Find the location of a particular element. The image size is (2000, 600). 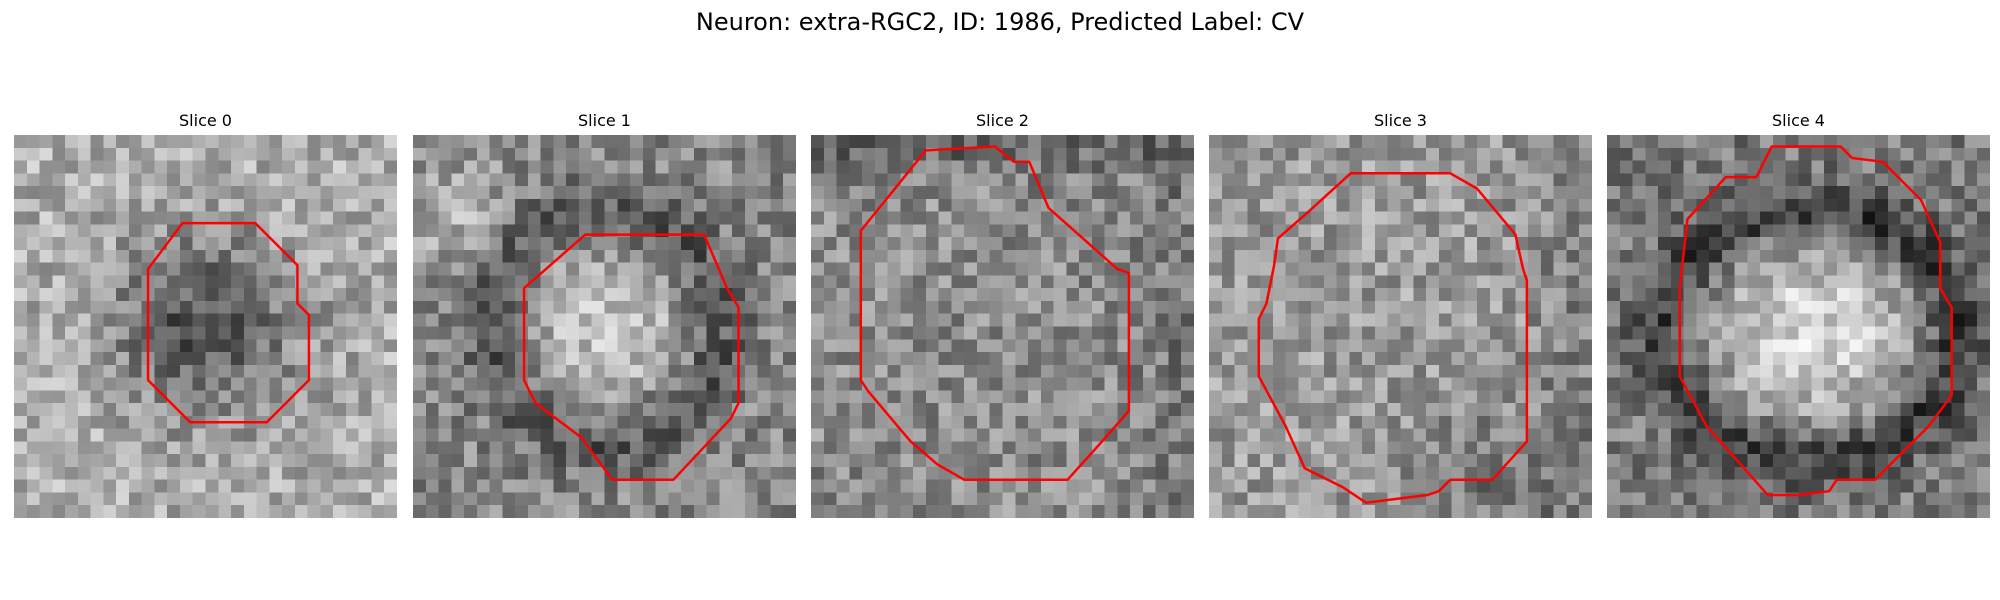

panel-title: Slice 2 is located at coordinates (1002, 120).